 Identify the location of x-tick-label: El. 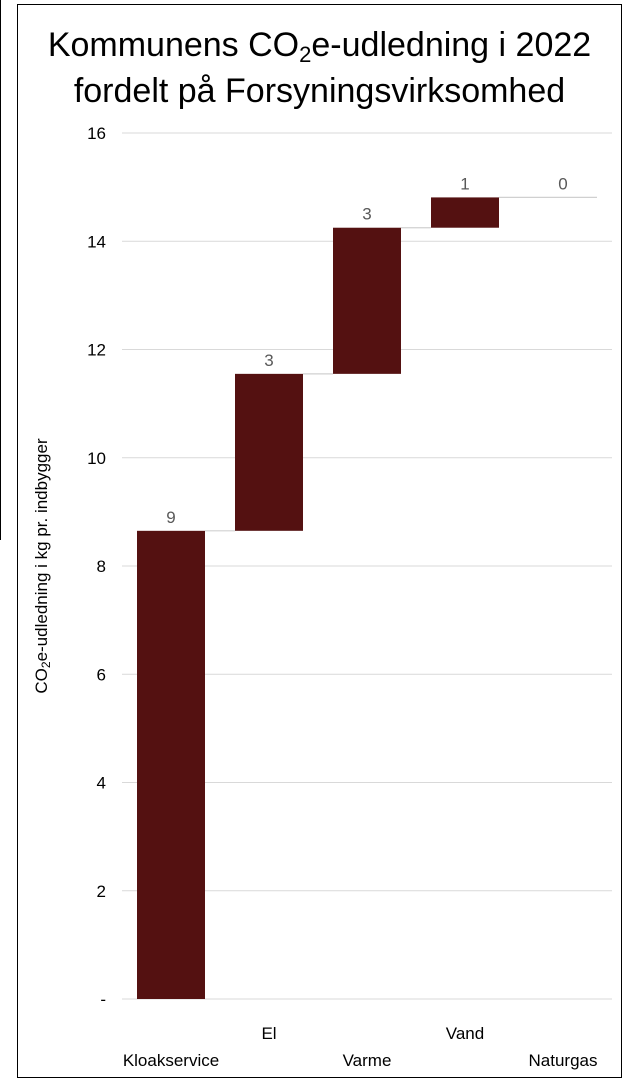
(268, 1033).